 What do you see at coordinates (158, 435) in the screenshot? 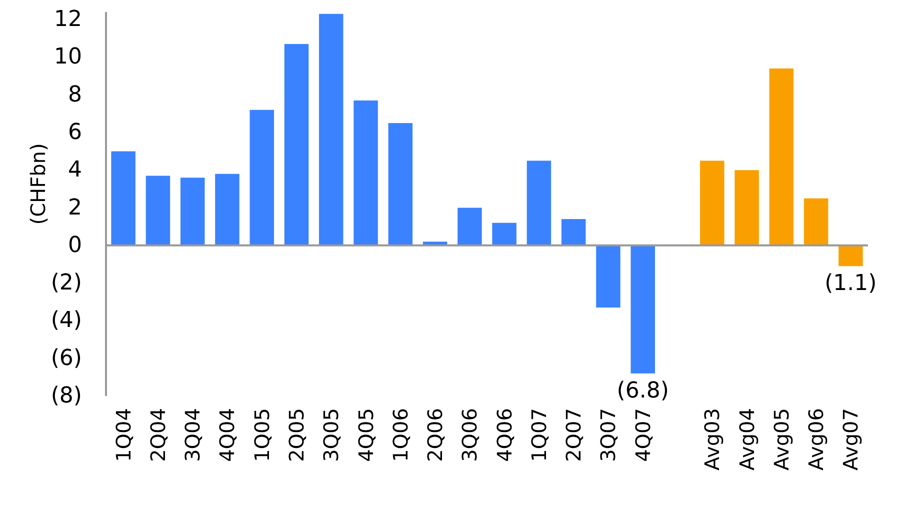
I see `x-tick-label: 2Q04` at bounding box center [158, 435].